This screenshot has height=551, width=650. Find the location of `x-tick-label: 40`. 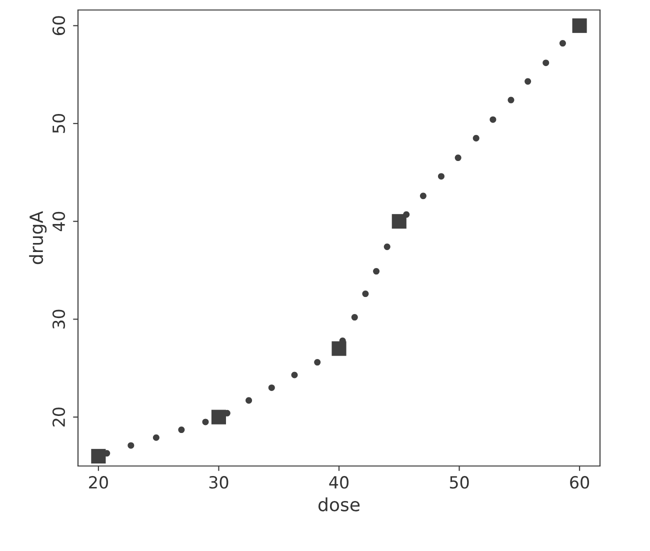

x-tick-label: 40 is located at coordinates (338, 482).